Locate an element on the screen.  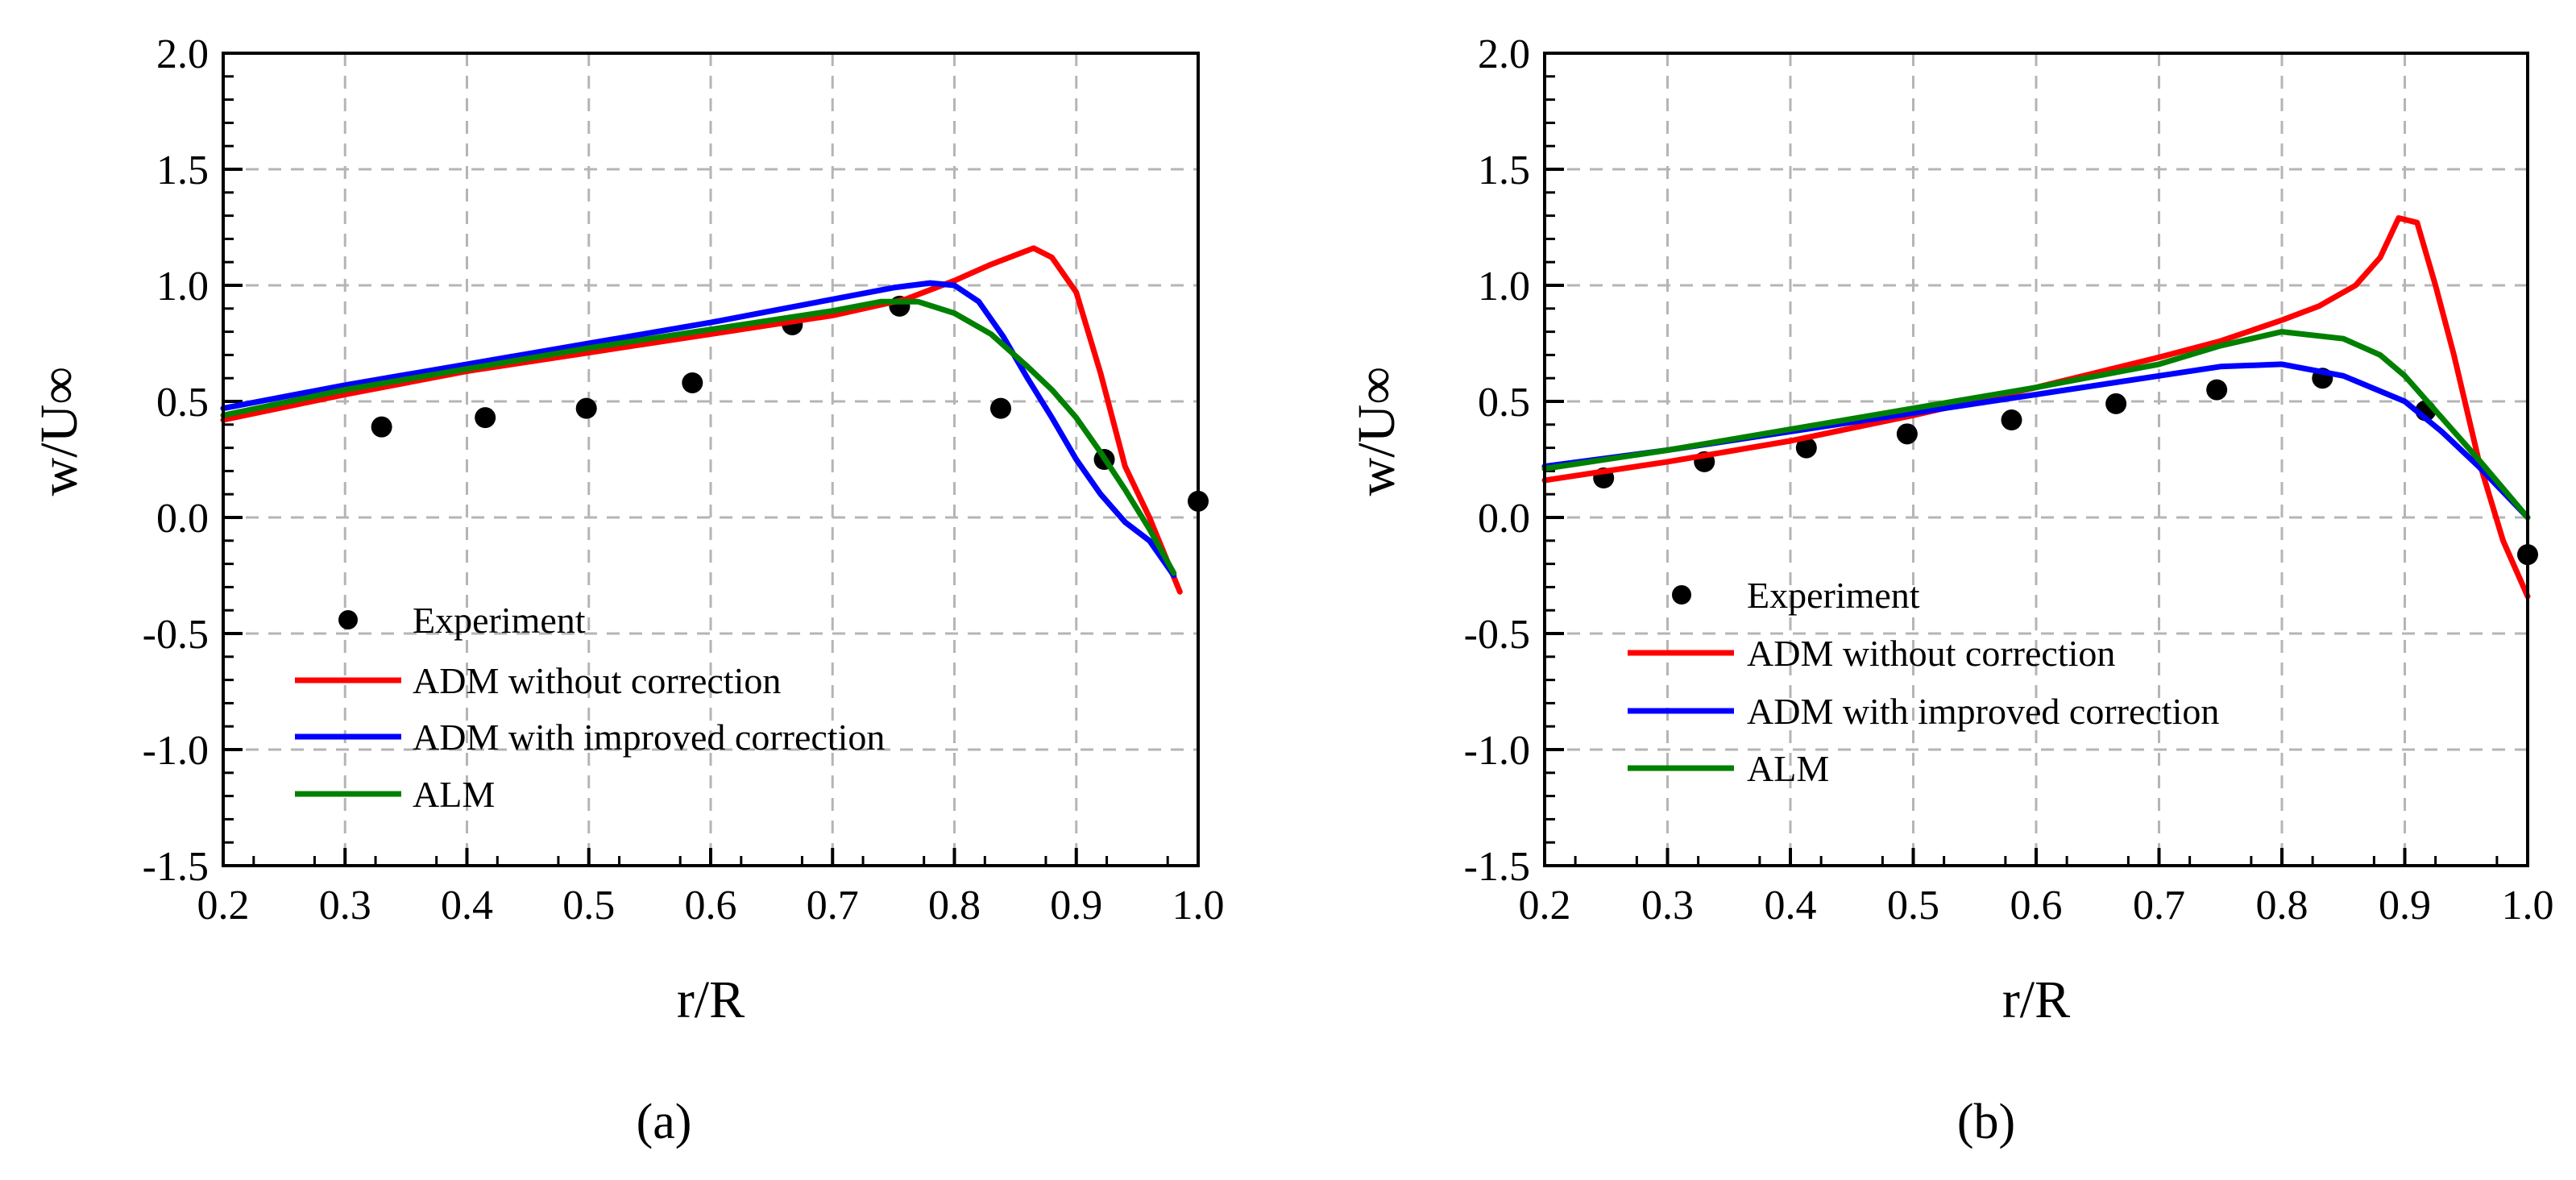
legend-label-experiment-a: Experiment is located at coordinates (499, 620).